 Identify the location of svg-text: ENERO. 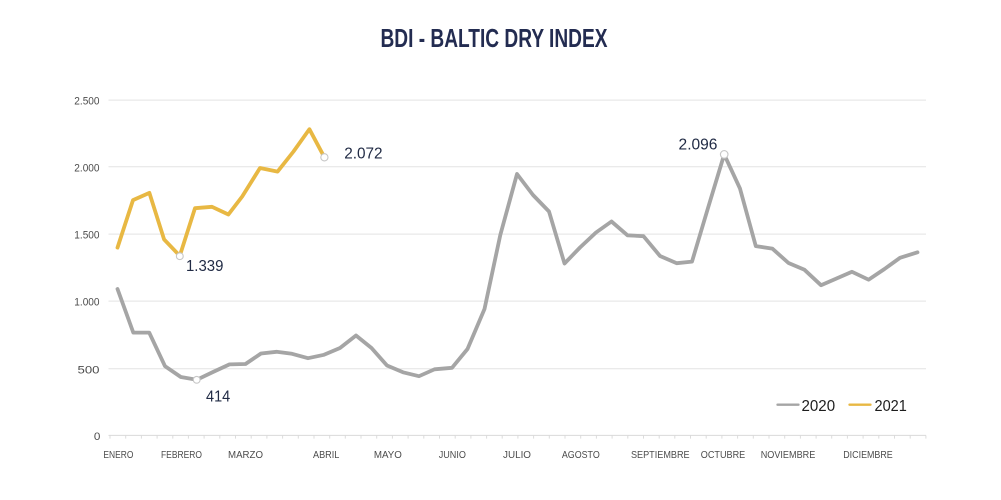
(118, 455).